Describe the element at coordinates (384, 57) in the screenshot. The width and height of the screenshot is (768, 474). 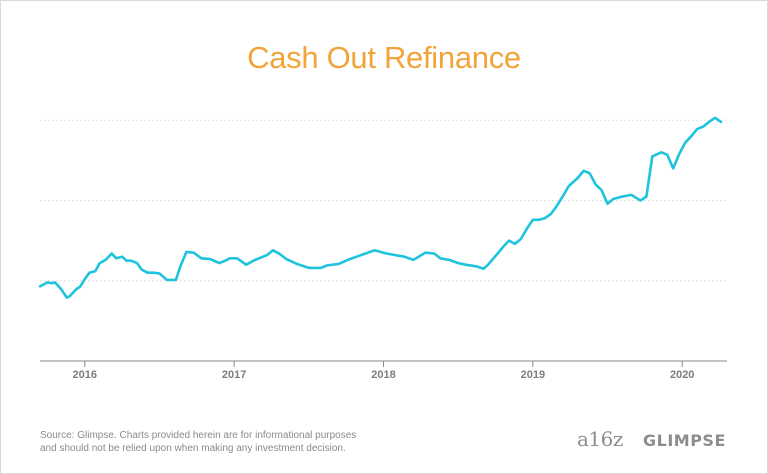
I see `chart-title: Cash Out Refinance` at that location.